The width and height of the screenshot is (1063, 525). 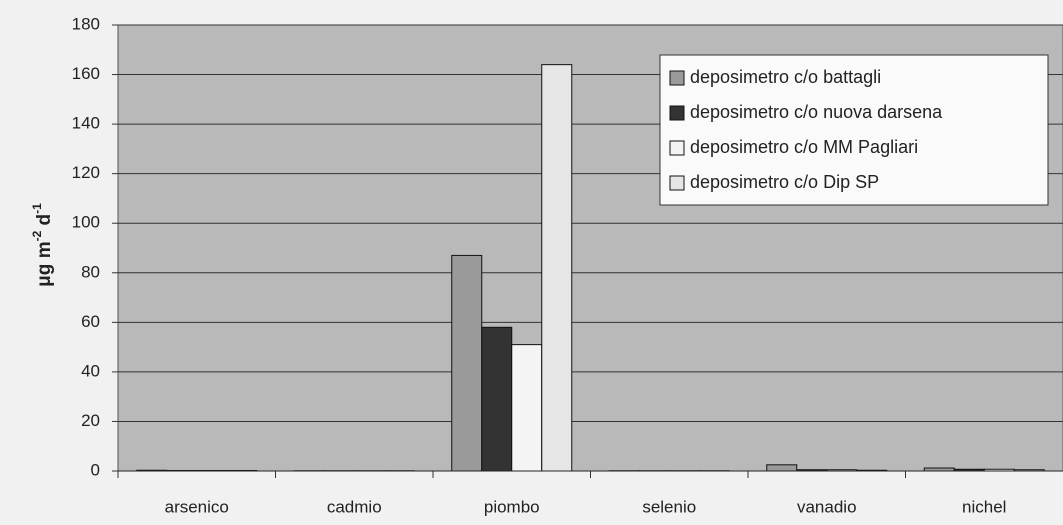 I want to click on y-tick-label: 80, so click(x=90, y=271).